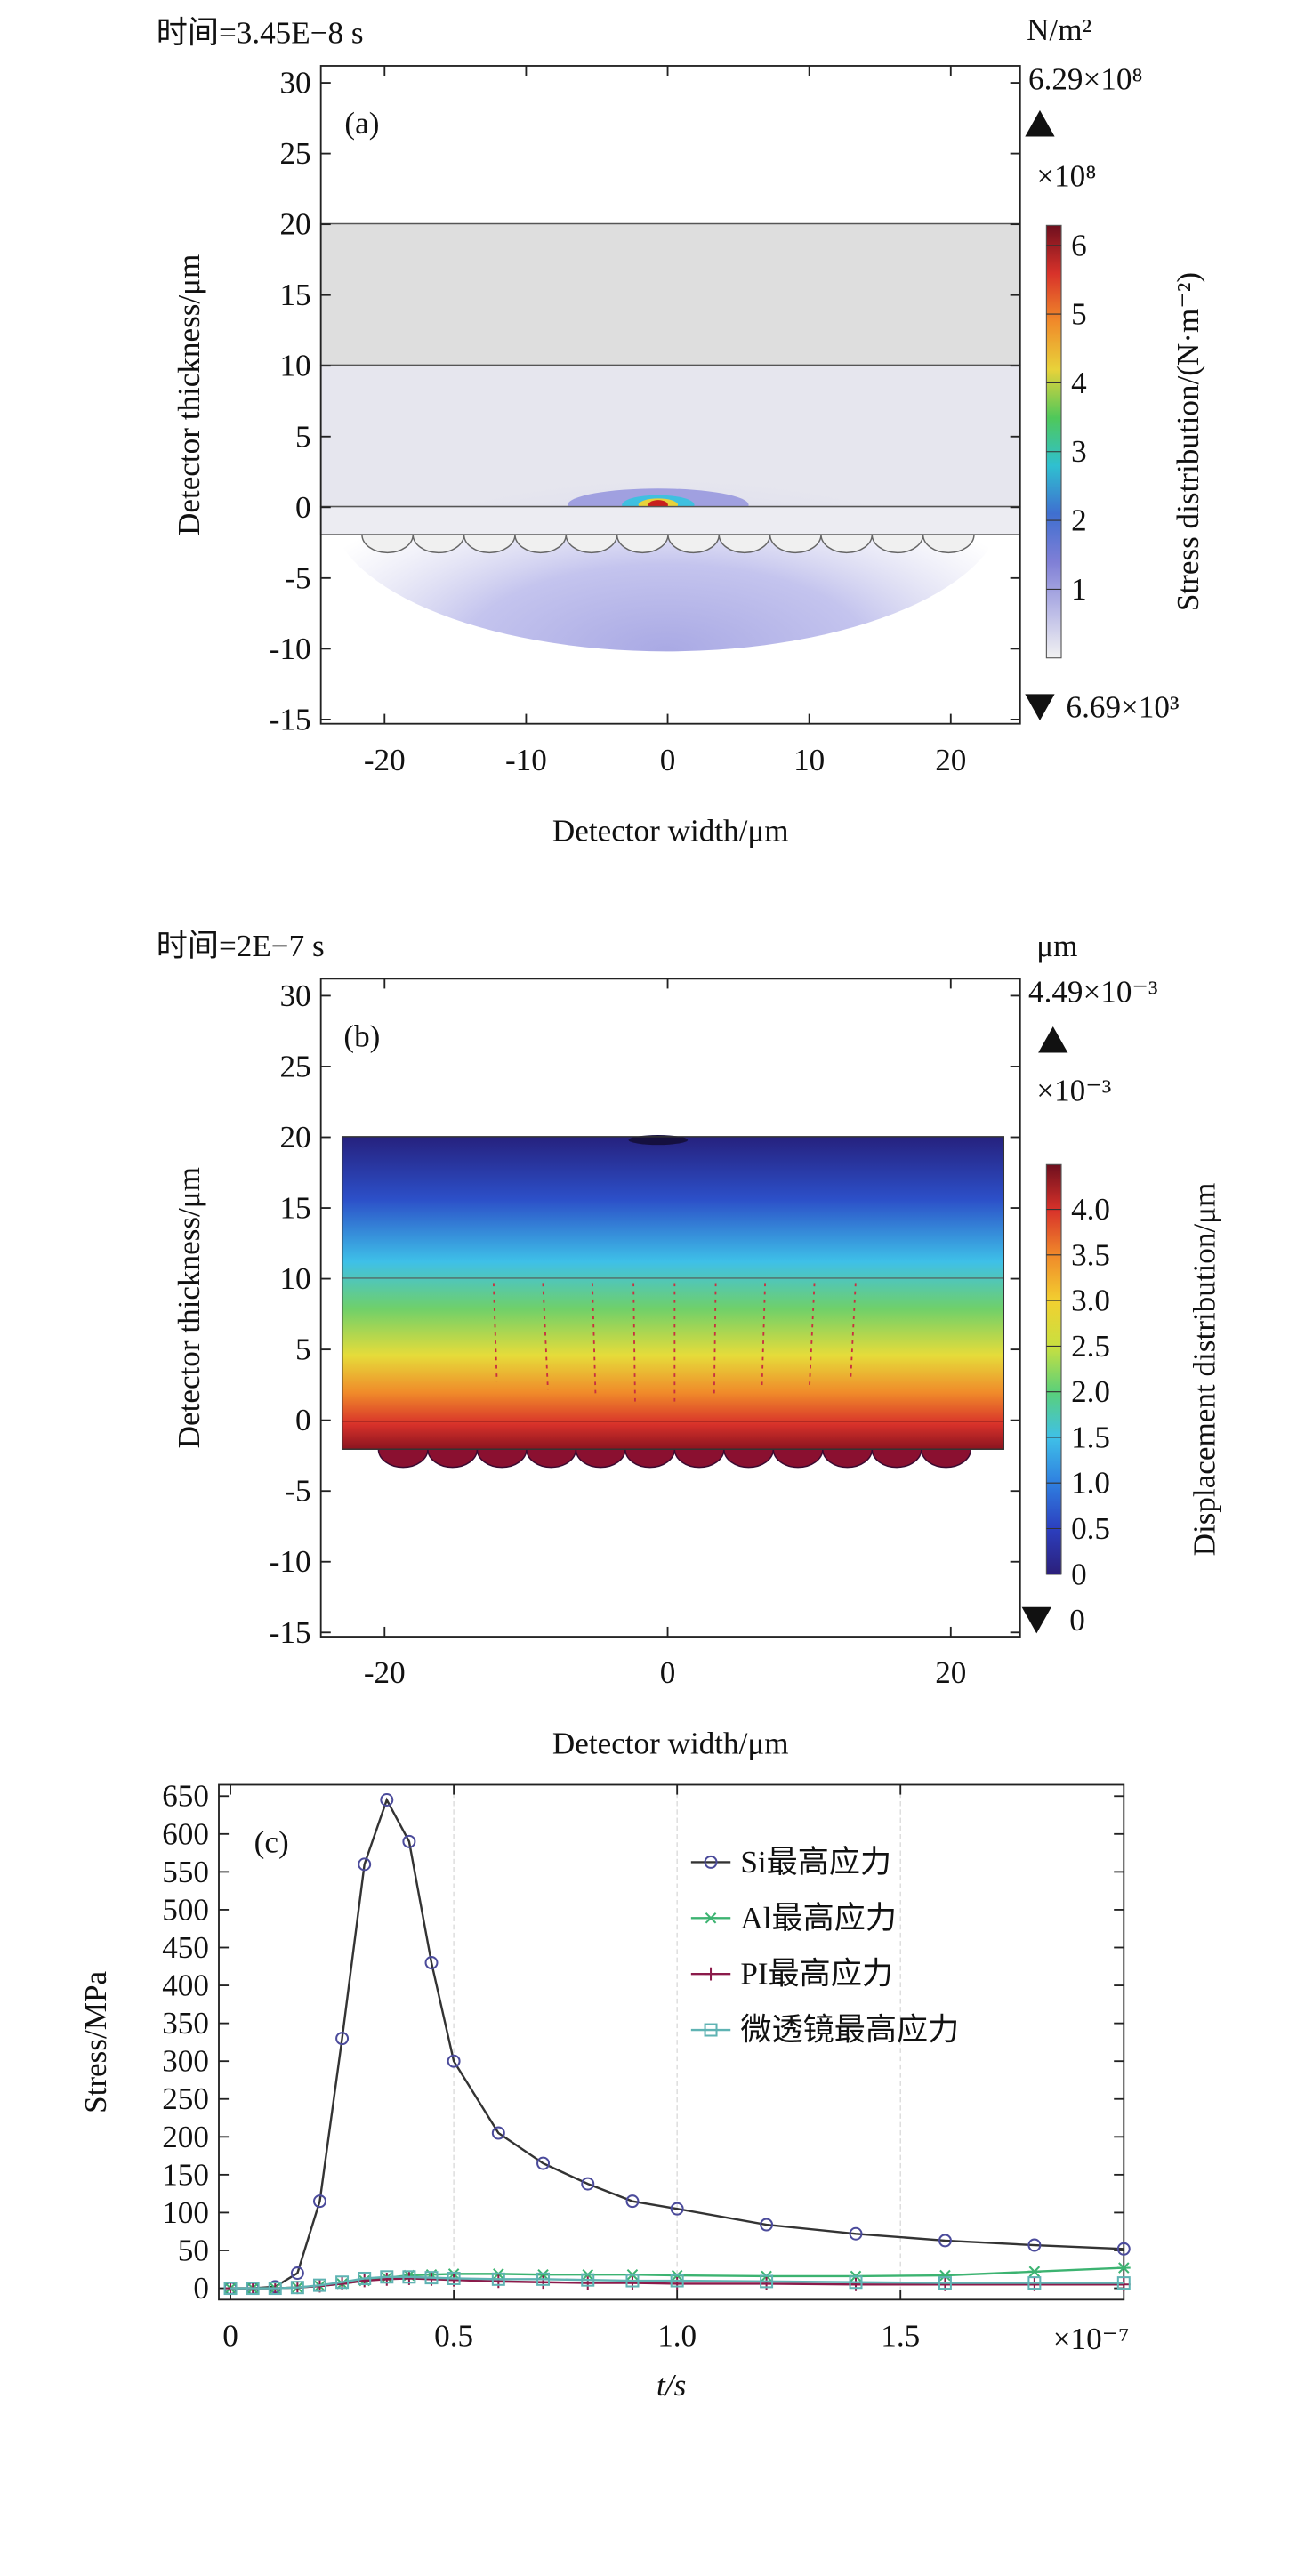  Describe the element at coordinates (1079, 520) in the screenshot. I see `colorbar-tick-label: 2` at that location.